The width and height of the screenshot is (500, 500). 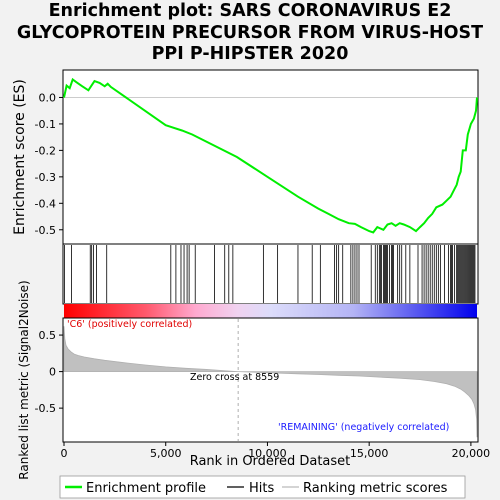 I want to click on es-y-axis: 0.0 -0.1 -0.2 -0.3 -0.4 -0.5, so click(x=49, y=164).